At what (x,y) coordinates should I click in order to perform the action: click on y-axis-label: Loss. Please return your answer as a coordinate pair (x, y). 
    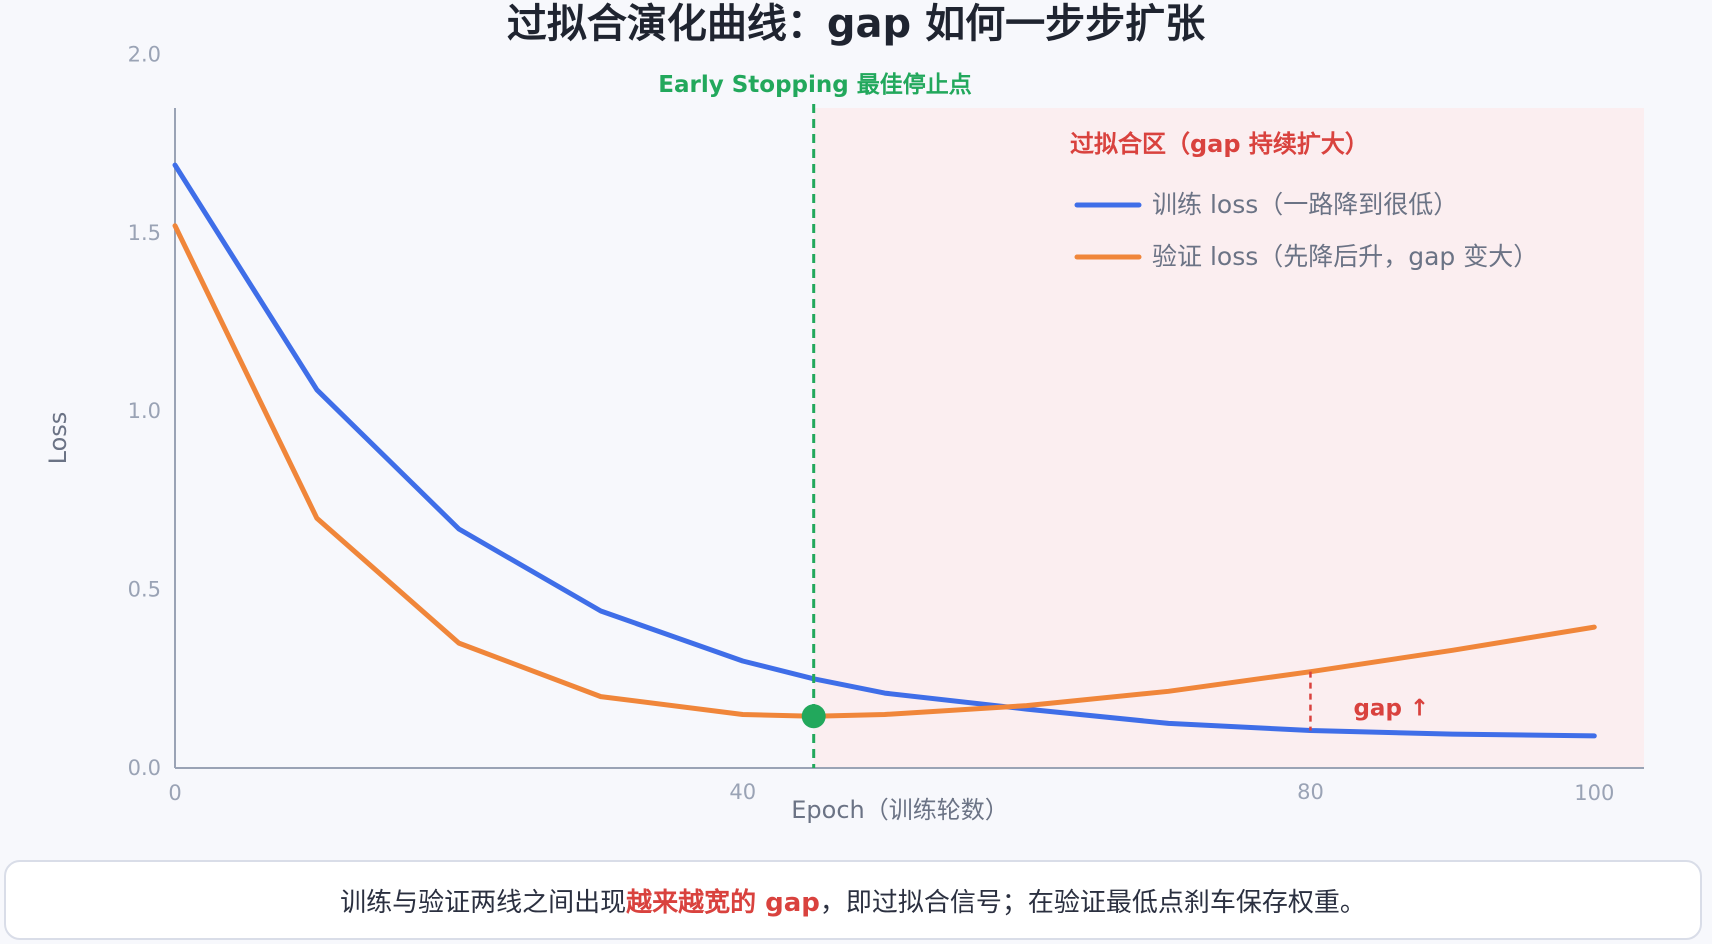
    Looking at the image, I should click on (58, 438).